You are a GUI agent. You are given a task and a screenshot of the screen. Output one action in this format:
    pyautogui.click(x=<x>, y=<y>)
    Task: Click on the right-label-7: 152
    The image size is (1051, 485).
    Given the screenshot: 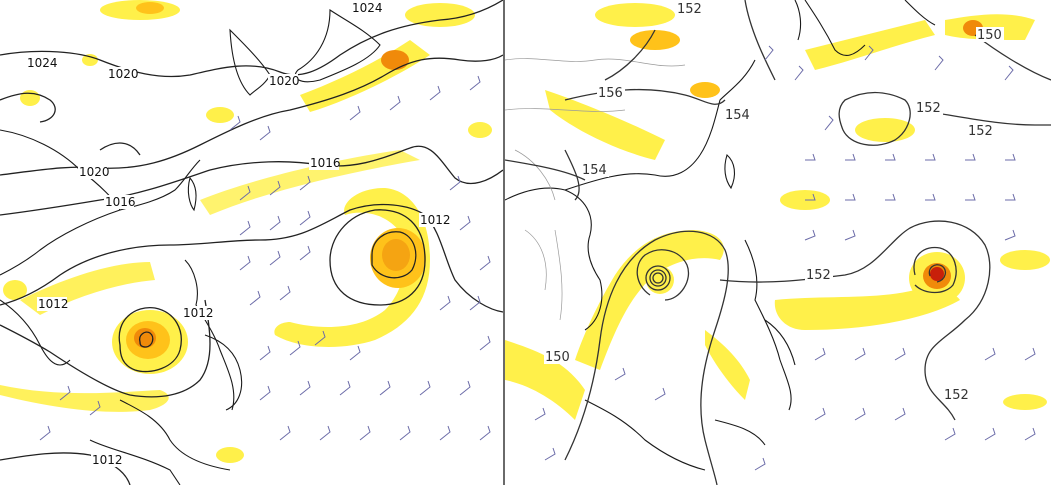 What is the action you would take?
    pyautogui.click(x=818, y=275)
    